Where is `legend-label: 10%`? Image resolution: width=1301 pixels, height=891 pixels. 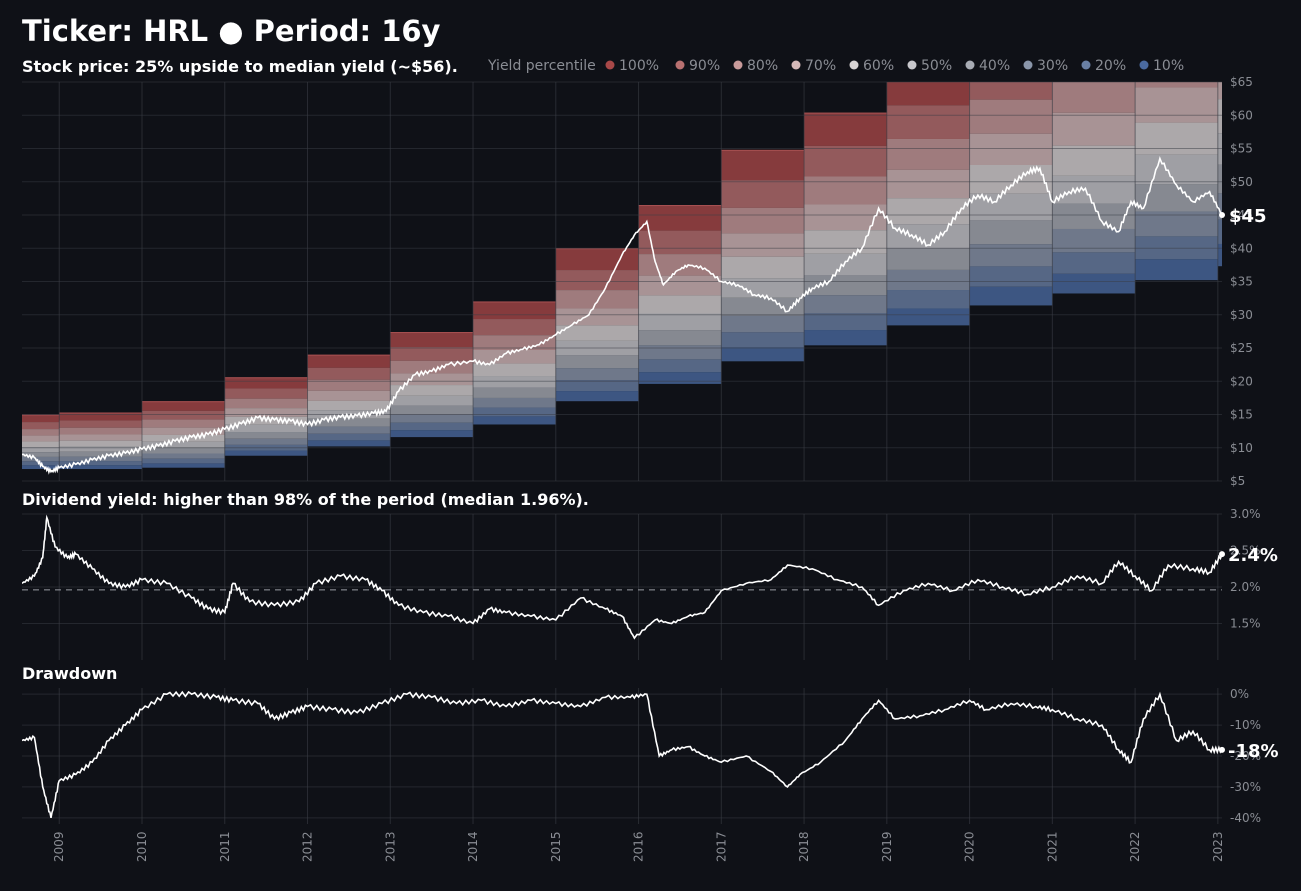
legend-label: 10% is located at coordinates (1168, 66).